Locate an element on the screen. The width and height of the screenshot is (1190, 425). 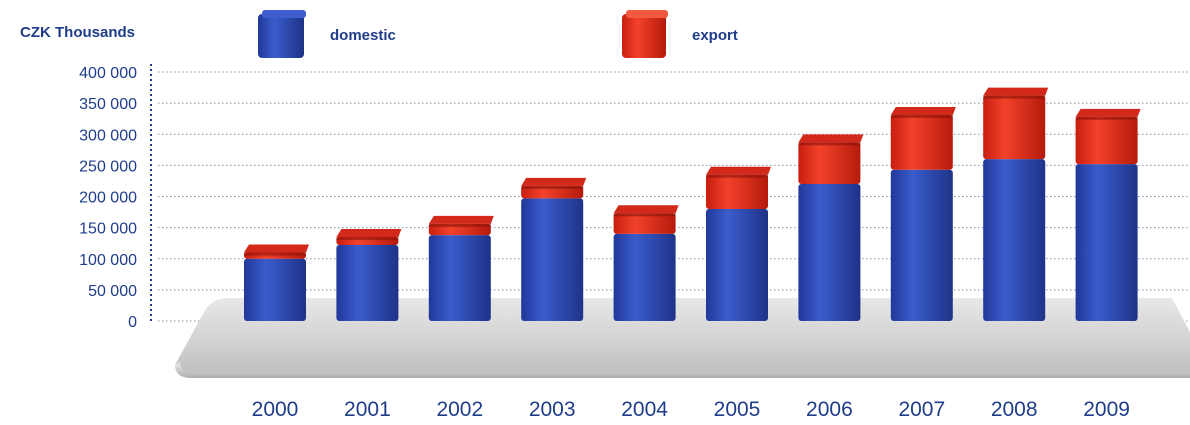
bar-top-cap-2002 is located at coordinates (461, 219).